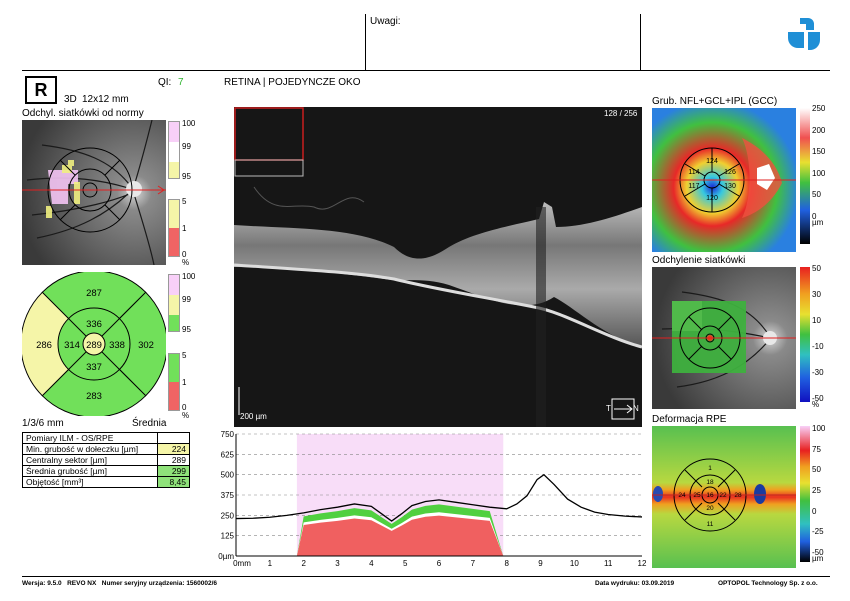  I want to click on sector-inner-top: 336, so click(94, 324).